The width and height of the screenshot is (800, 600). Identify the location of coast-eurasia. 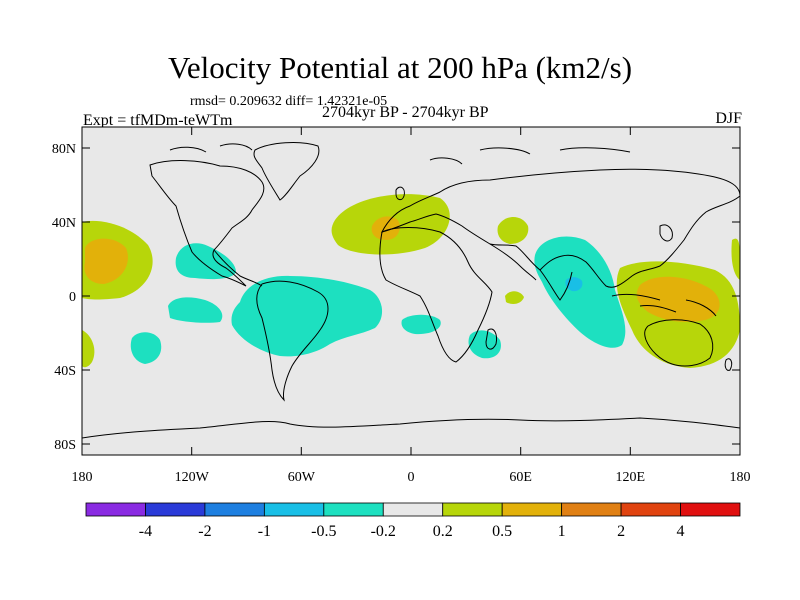
(560, 228).